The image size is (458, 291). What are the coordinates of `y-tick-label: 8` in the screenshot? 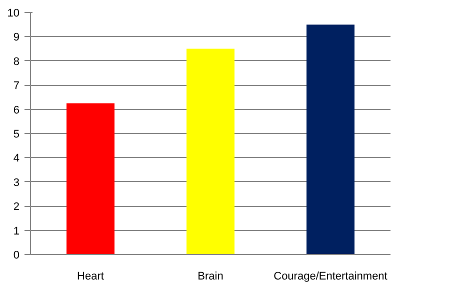 It's located at (16, 62).